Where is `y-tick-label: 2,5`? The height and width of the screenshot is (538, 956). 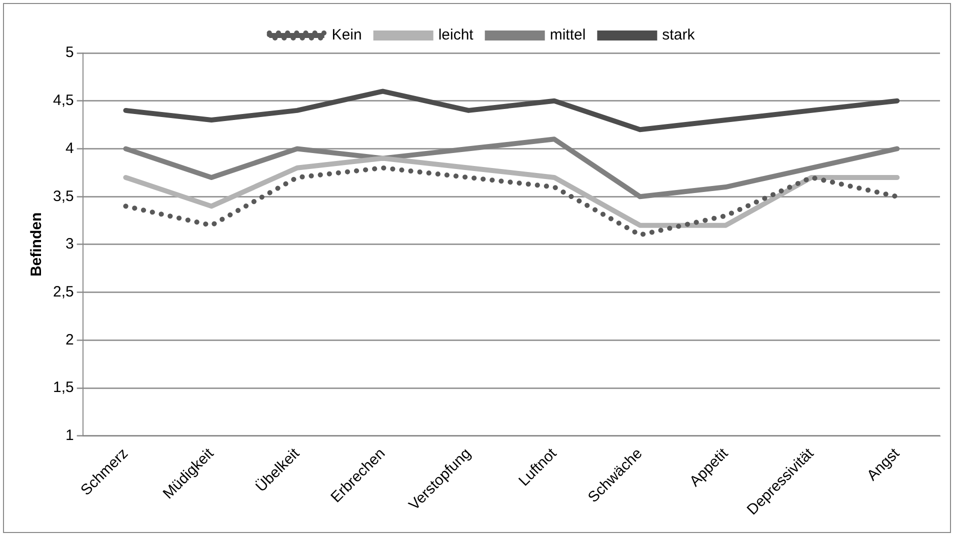 y-tick-label: 2,5 is located at coordinates (63, 291).